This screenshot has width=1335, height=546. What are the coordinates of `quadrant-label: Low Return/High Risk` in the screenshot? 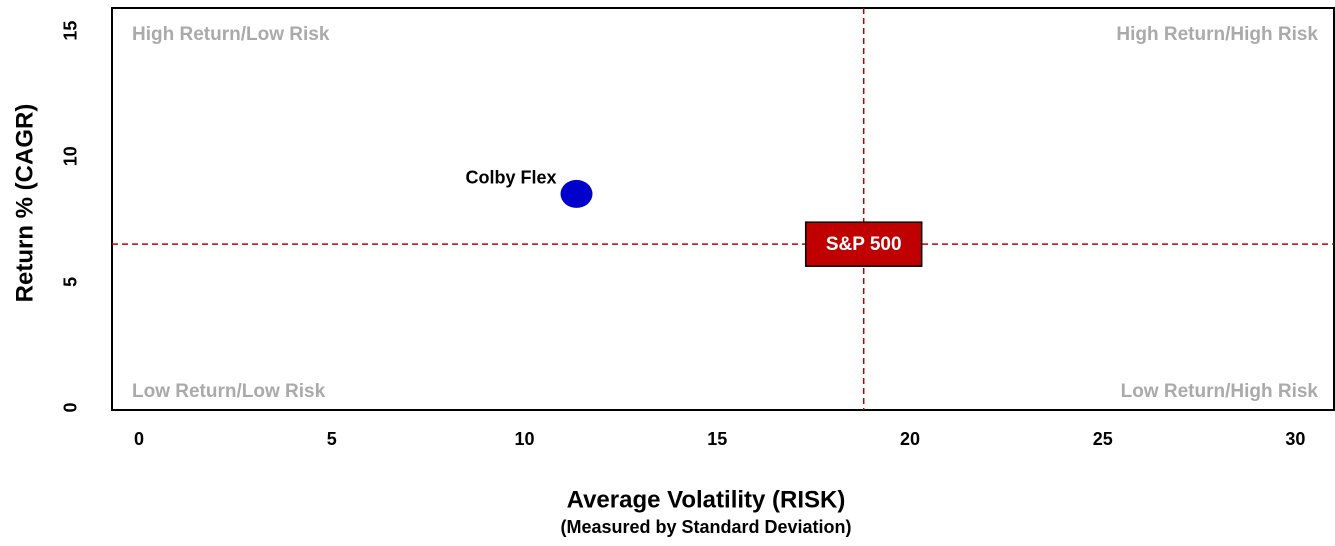 It's located at (1220, 391).